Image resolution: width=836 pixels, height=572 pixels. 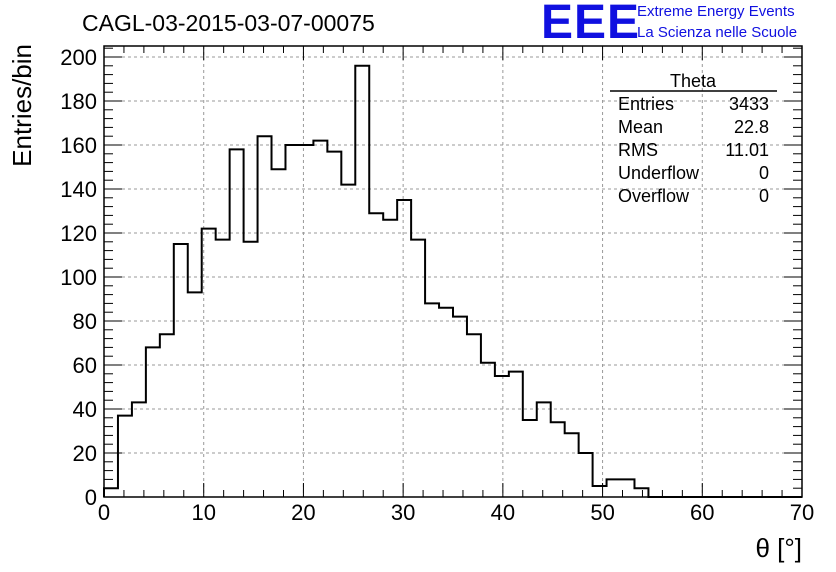 What do you see at coordinates (640, 127) in the screenshot?
I see `stats-label: Mean` at bounding box center [640, 127].